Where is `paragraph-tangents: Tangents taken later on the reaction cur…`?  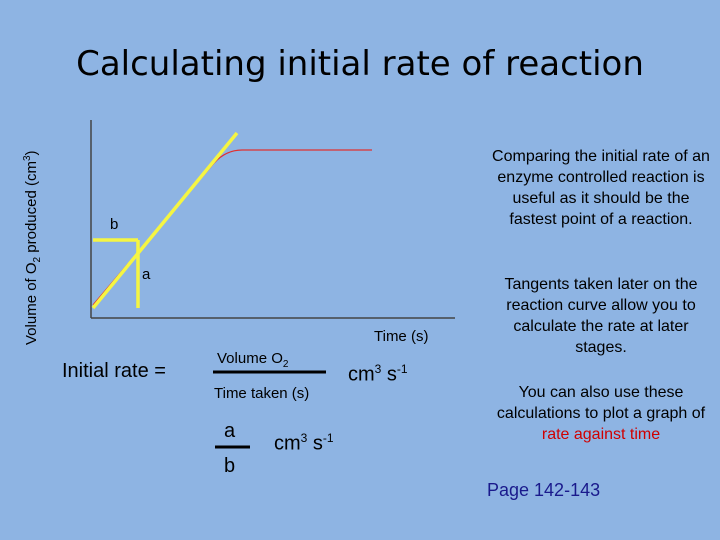
paragraph-tangents: Tangents taken later on the reaction cur… is located at coordinates (601, 316).